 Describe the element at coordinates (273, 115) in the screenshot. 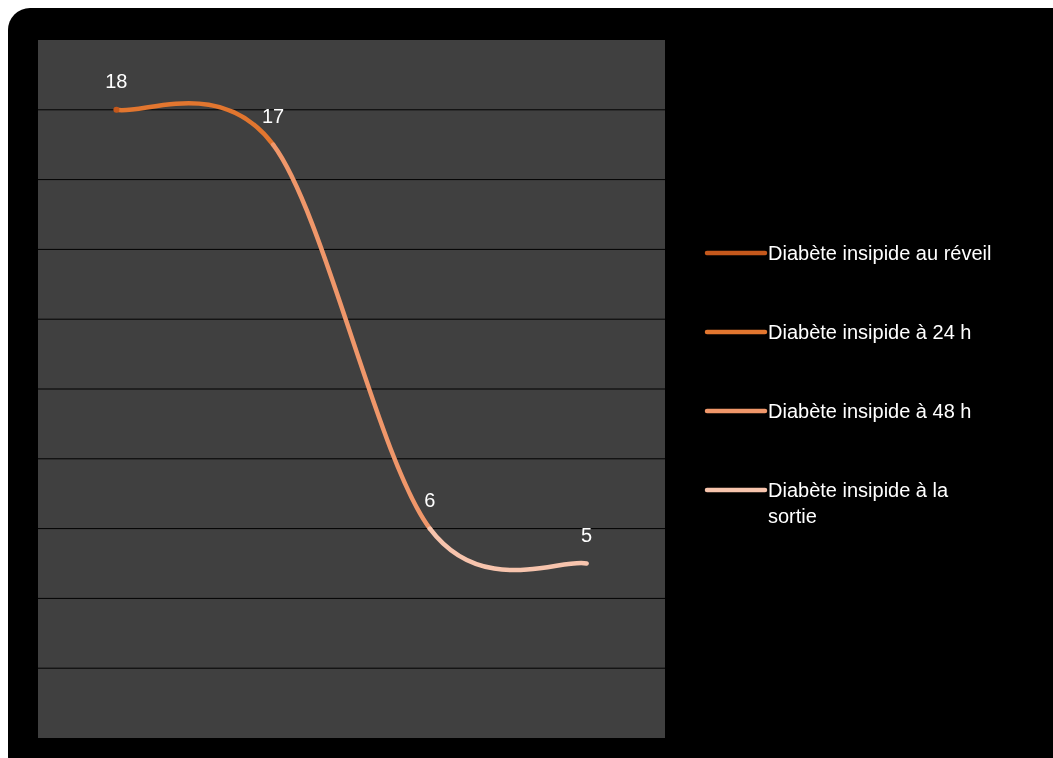

I see `data-label: 17` at that location.